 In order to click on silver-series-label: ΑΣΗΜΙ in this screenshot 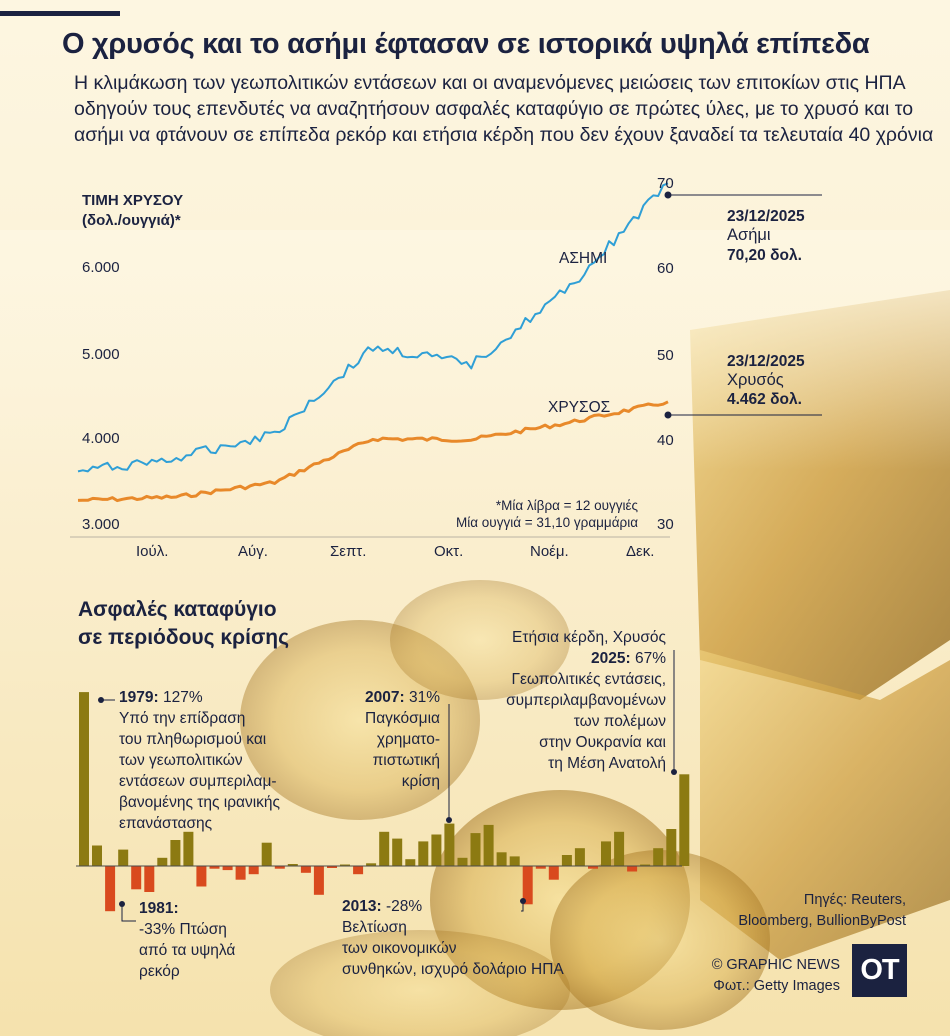, I will do `click(583, 258)`.